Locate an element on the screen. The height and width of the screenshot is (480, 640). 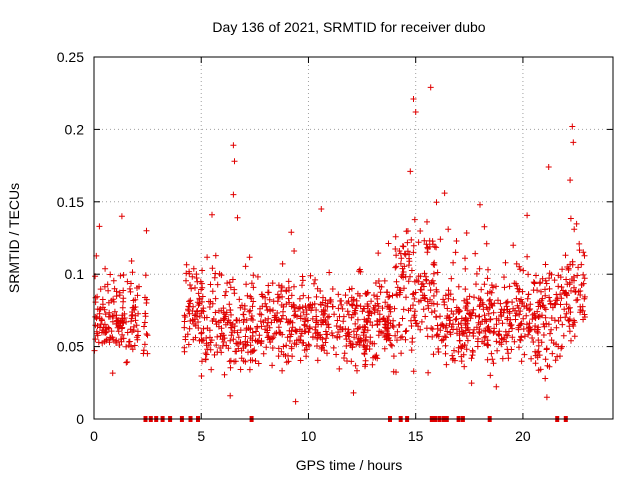
y-axis-label: SRMTID / TECUs is located at coordinates (14, 238).